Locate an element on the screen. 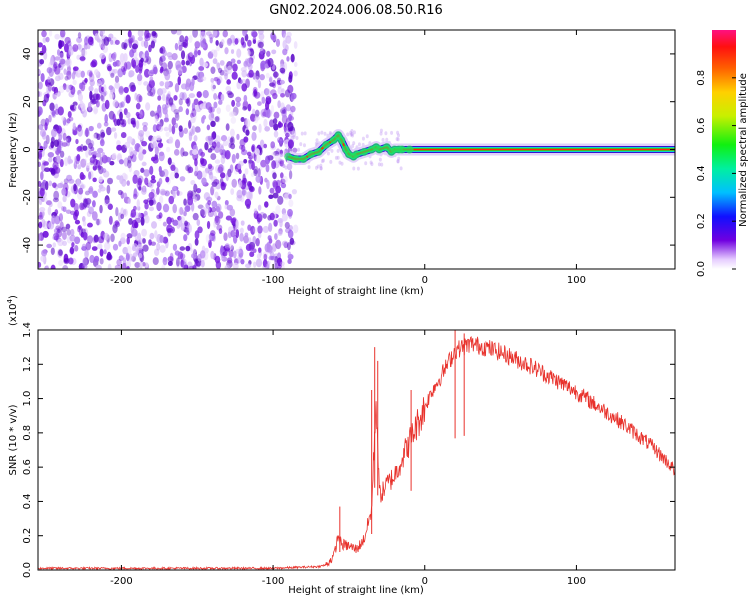  snr-y-tick-label: 0.8 is located at coordinates (27, 433).